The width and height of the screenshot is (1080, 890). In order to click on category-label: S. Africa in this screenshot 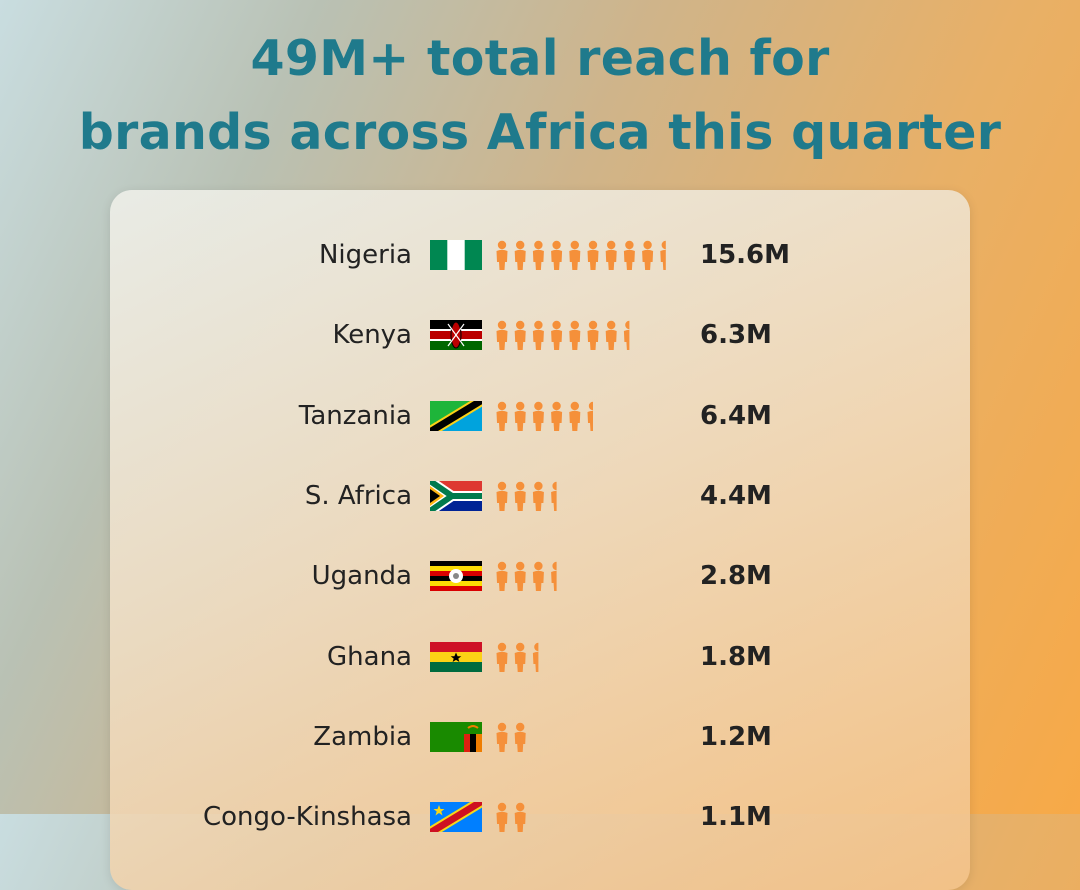, I will do `click(358, 495)`.